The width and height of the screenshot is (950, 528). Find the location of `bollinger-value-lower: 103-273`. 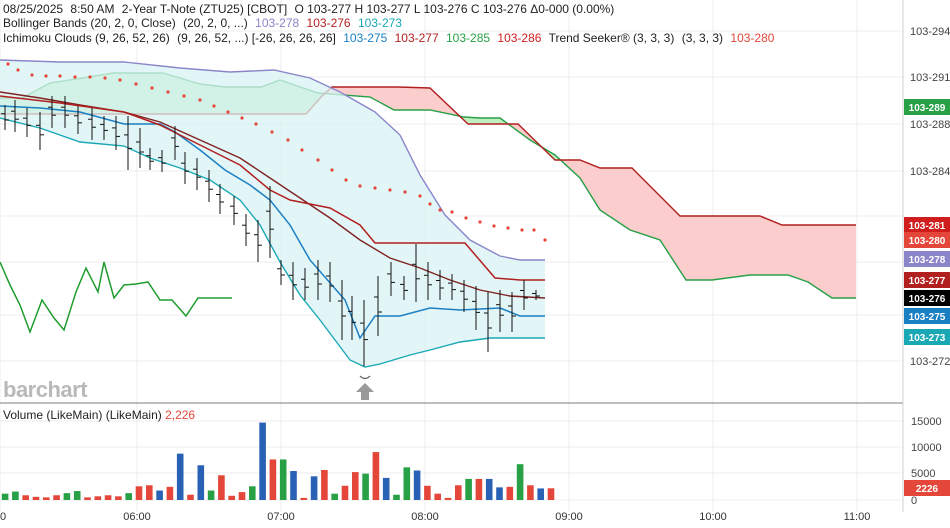

bollinger-value-lower: 103-273 is located at coordinates (379, 23).